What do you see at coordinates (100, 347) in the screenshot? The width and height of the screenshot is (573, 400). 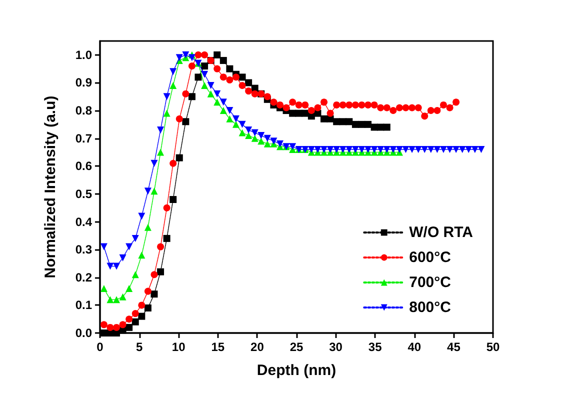 I see `x-tick-label: 0` at bounding box center [100, 347].